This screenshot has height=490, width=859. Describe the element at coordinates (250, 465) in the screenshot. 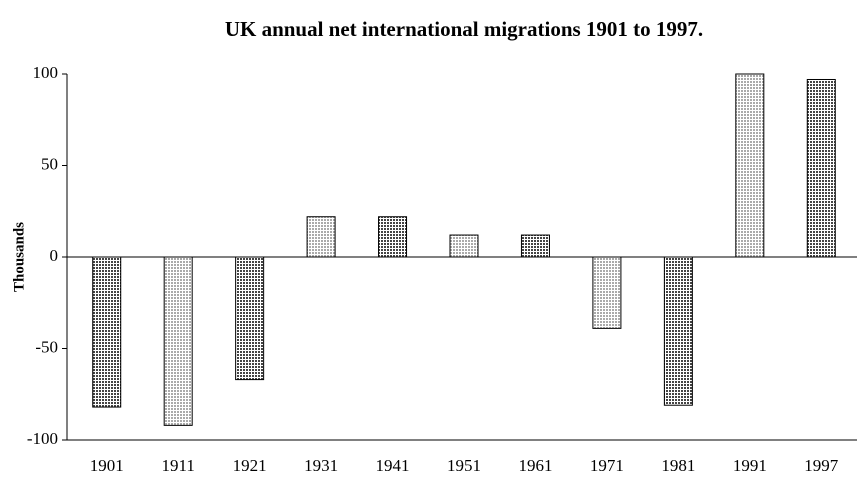

I see `x-tick-label: 1921` at that location.